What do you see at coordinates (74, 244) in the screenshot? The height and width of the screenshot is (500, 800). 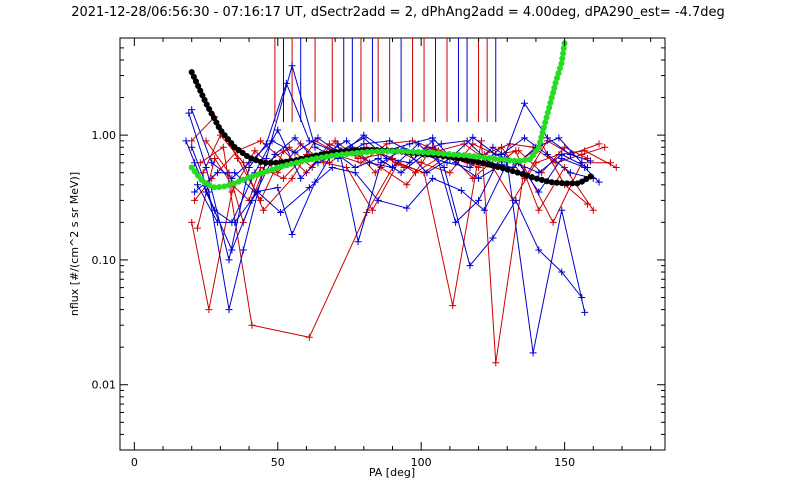 I see `y-axis-label: nflux [#/(cm^2 s sr MeV)]` at bounding box center [74, 244].